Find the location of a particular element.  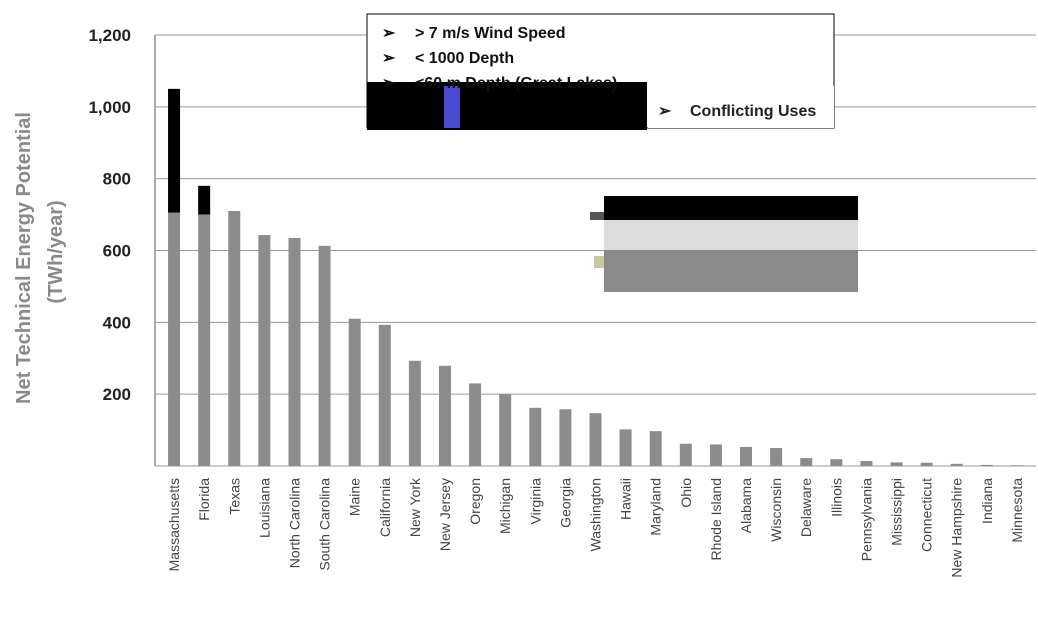

x-tick-label: Indiana is located at coordinates (987, 501).